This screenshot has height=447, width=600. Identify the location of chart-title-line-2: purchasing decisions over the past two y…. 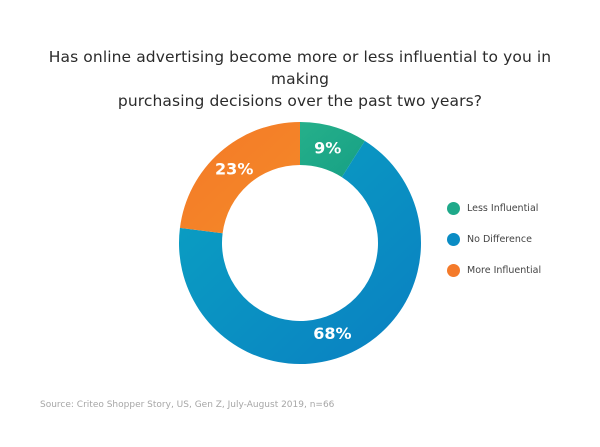
(300, 101).